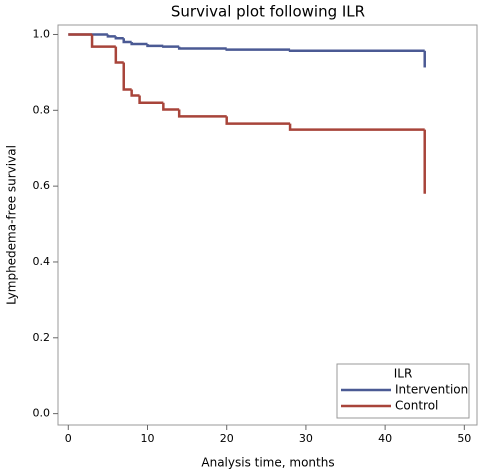 The image size is (479, 475). I want to click on legend-label: Control, so click(416, 406).